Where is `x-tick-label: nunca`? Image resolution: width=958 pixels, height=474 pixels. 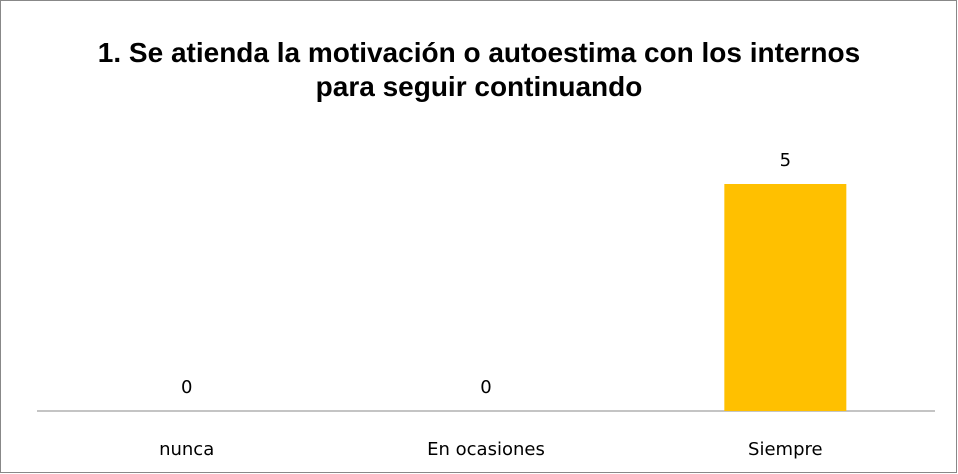 x-tick-label: nunca is located at coordinates (186, 449).